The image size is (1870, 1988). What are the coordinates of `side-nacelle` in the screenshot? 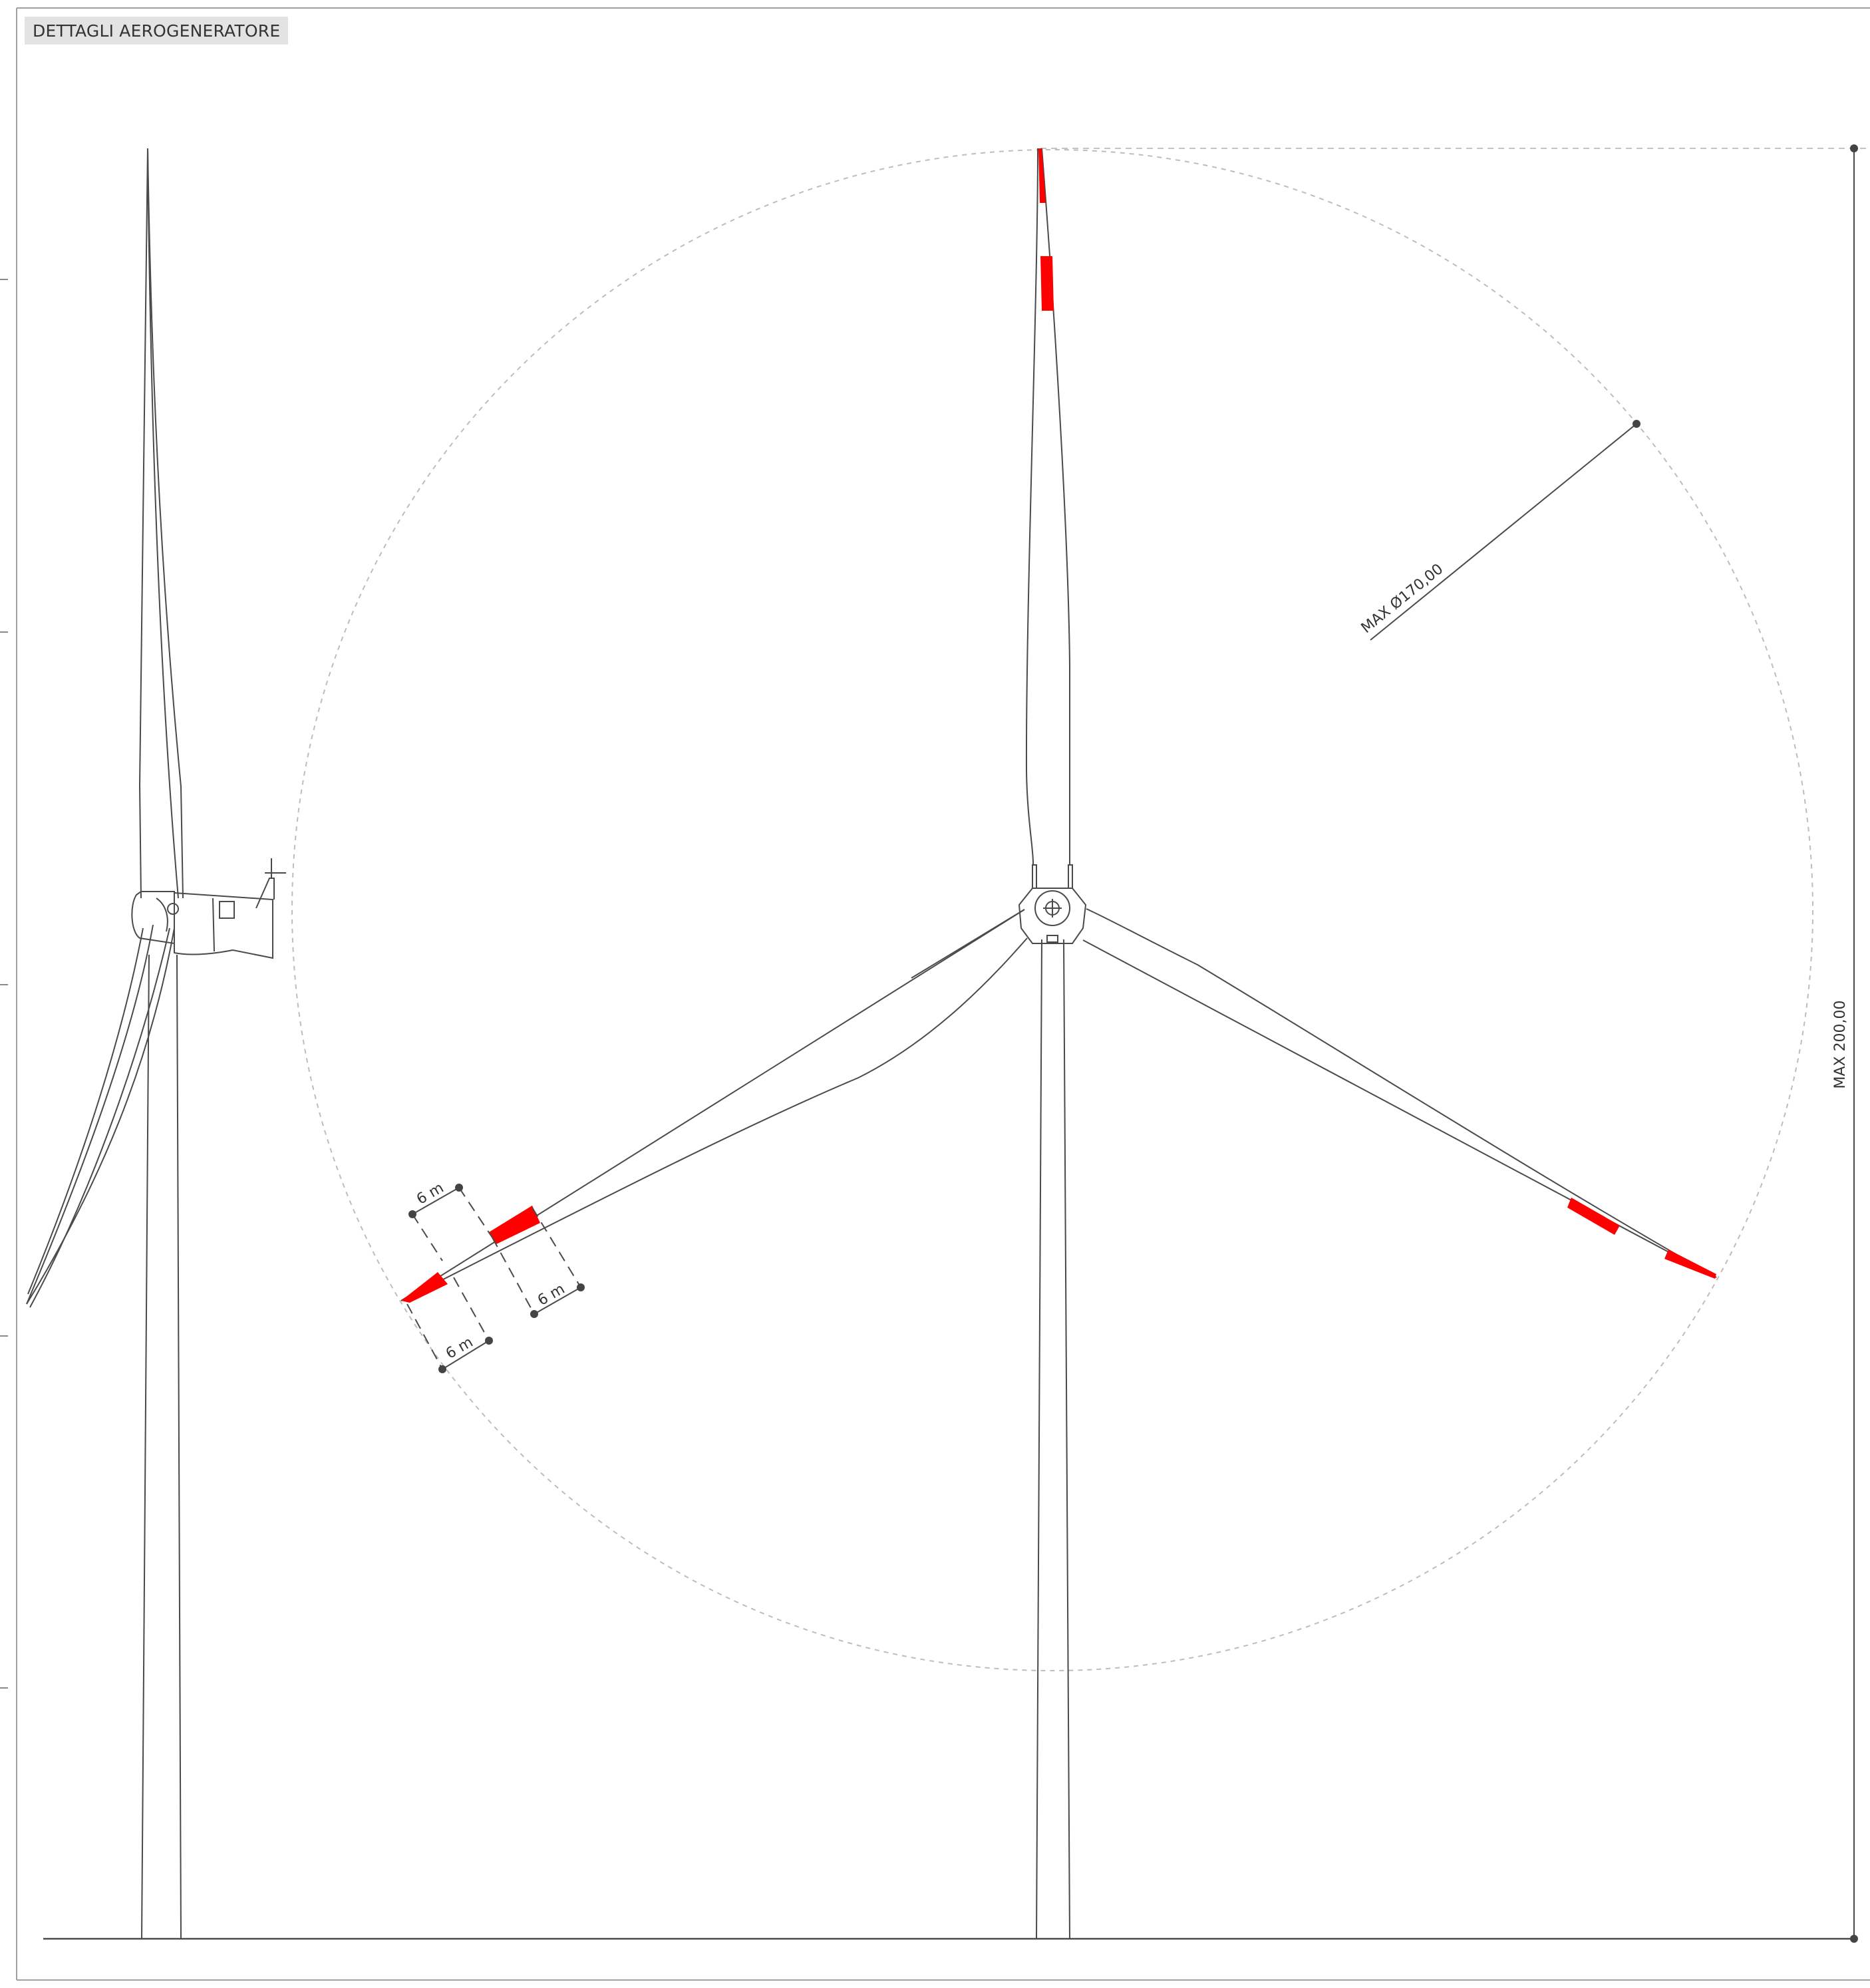 It's located at (209, 908).